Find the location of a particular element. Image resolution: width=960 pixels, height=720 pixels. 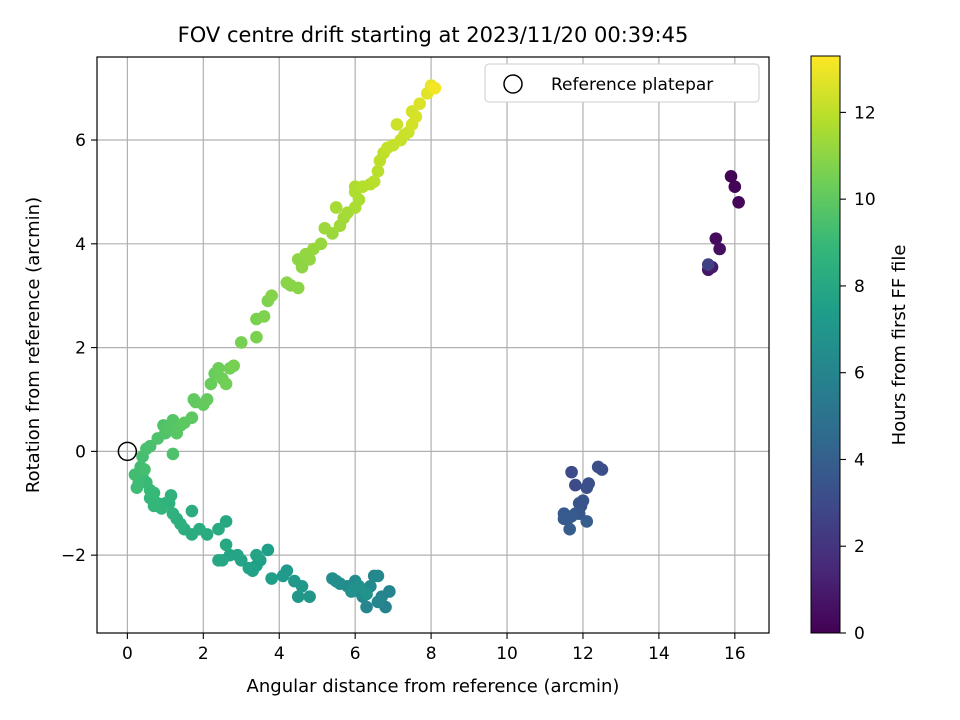

colorbar-label: Hours from first FF file is located at coordinates (899, 345).